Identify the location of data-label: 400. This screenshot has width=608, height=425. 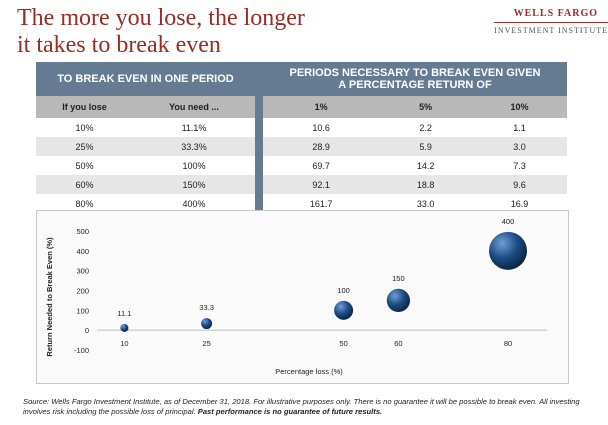
(508, 221).